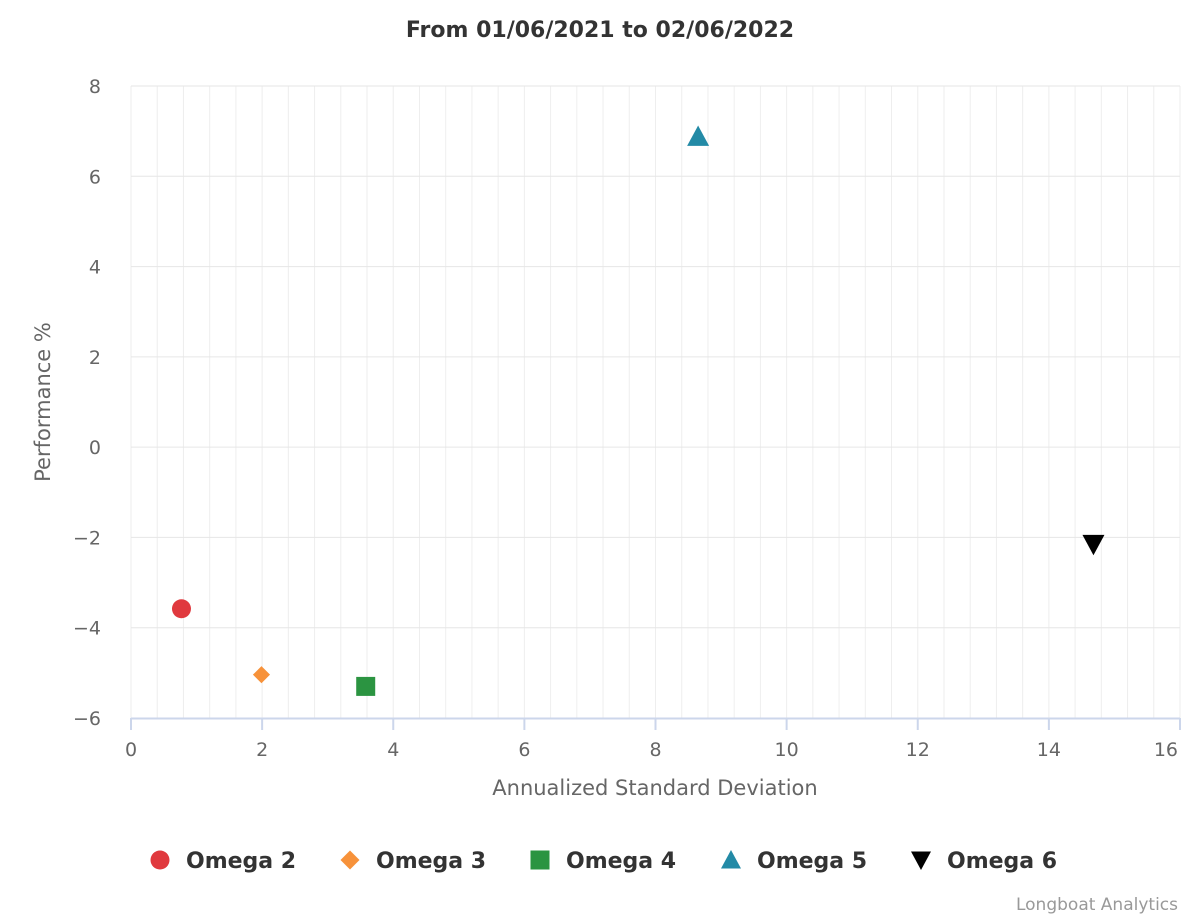 Image resolution: width=1200 pixels, height=924 pixels. I want to click on legend-item-omega-2: Omega 2, so click(223, 861).